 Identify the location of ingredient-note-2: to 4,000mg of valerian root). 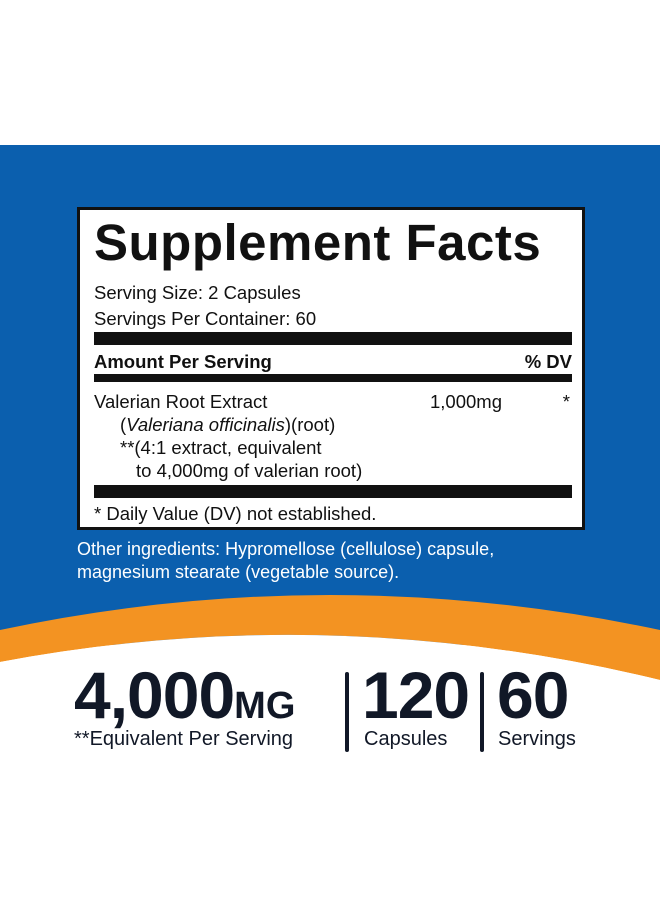
(249, 470).